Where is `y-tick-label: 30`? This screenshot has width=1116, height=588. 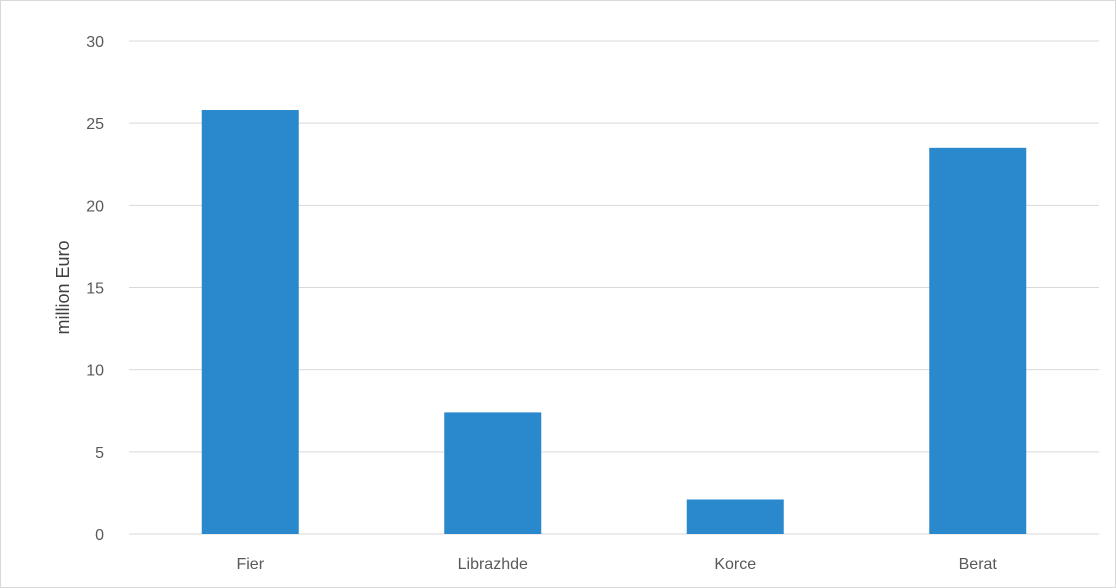 y-tick-label: 30 is located at coordinates (95, 42).